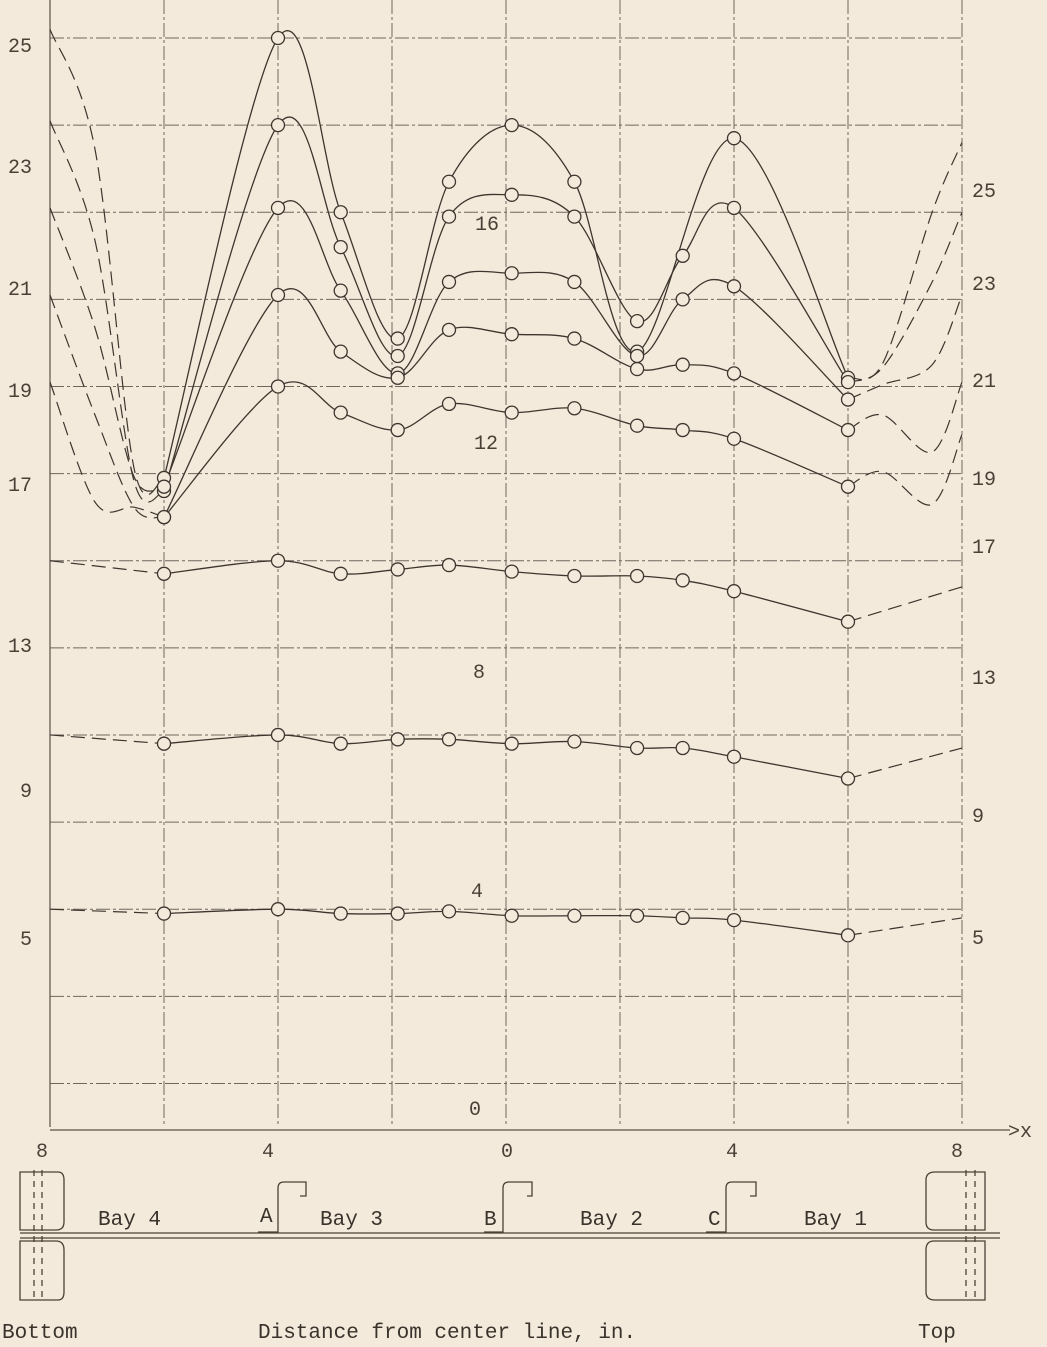  What do you see at coordinates (266, 1217) in the screenshot?
I see `stiffener-a-label: A` at bounding box center [266, 1217].